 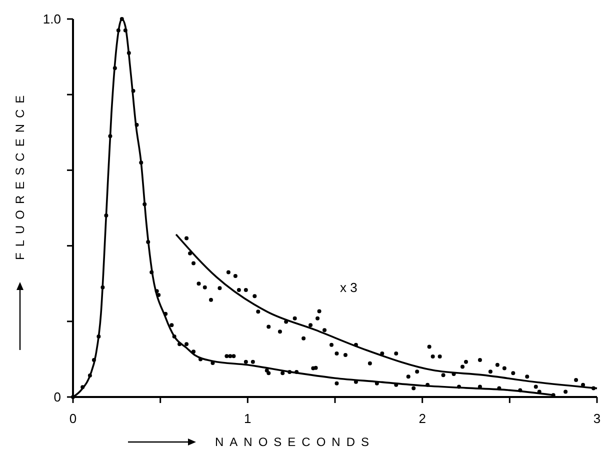 What do you see at coordinates (51, 19) in the screenshot?
I see `y-tick-label: 1.0` at bounding box center [51, 19].